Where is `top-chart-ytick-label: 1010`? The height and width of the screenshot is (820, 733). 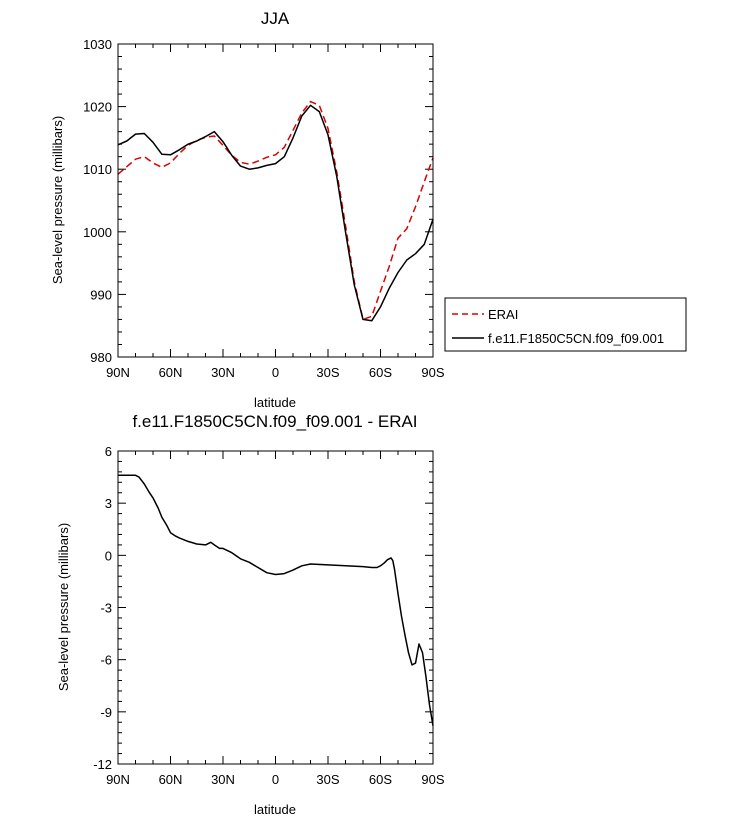
top-chart-ytick-label: 1010 is located at coordinates (97, 169).